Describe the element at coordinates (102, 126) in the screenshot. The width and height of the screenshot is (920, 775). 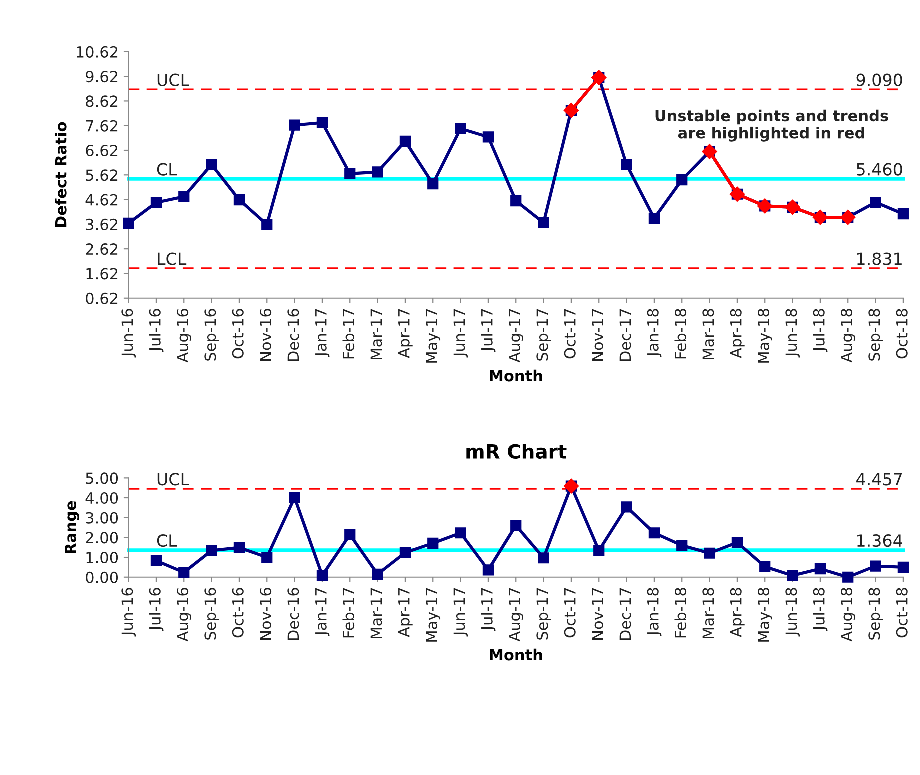
I see `y-tick-label: 7.62` at that location.